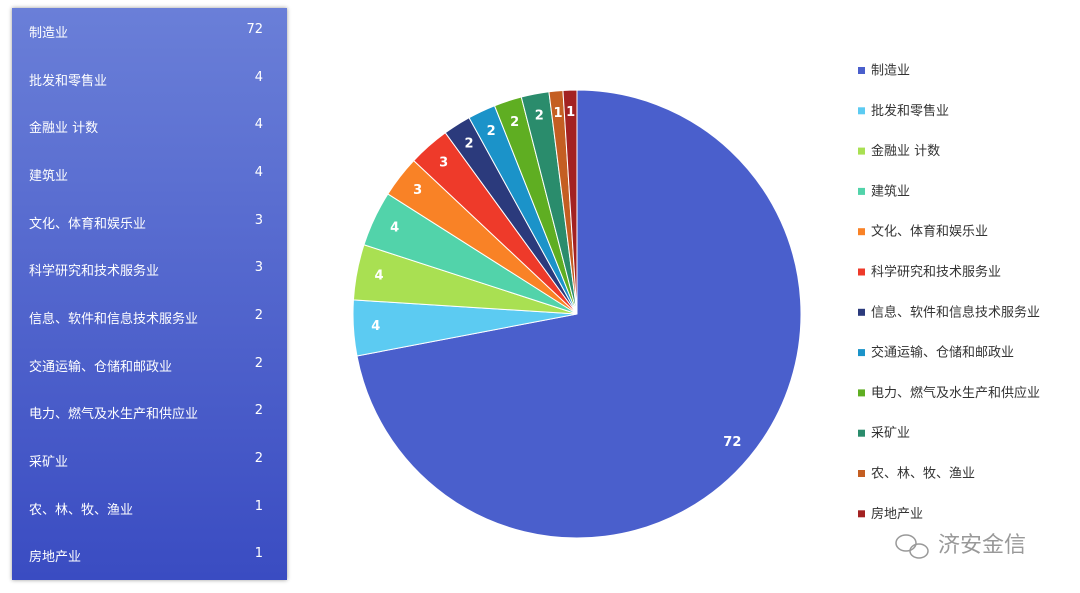  I want to click on table-row: 文化、体育和娱乐业 3, so click(149, 223).